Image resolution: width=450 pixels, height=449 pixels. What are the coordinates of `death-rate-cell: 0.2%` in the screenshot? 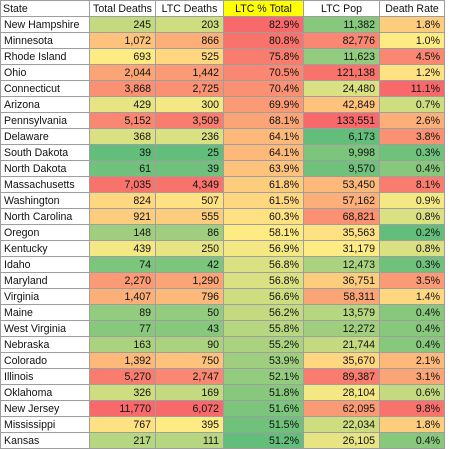 It's located at (412, 232).